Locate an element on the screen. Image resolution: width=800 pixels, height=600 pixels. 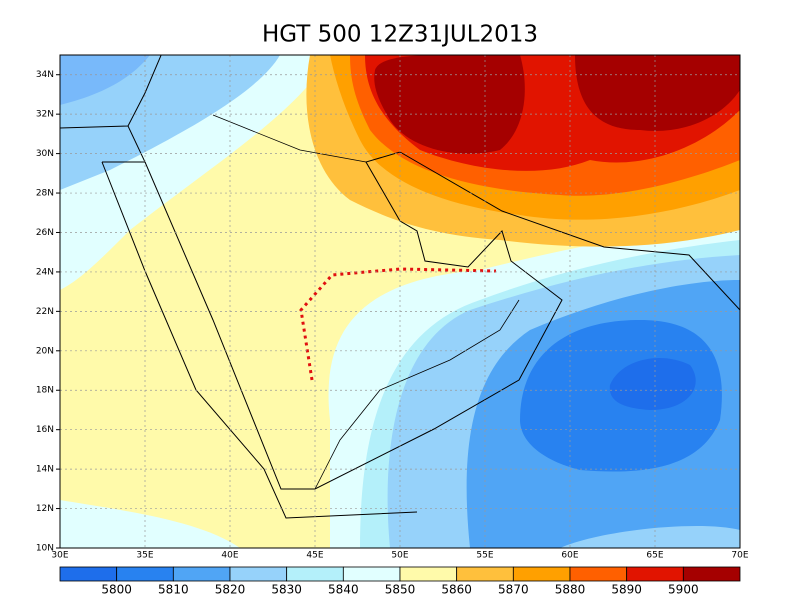
lat-label: 26N is located at coordinates (45, 233).